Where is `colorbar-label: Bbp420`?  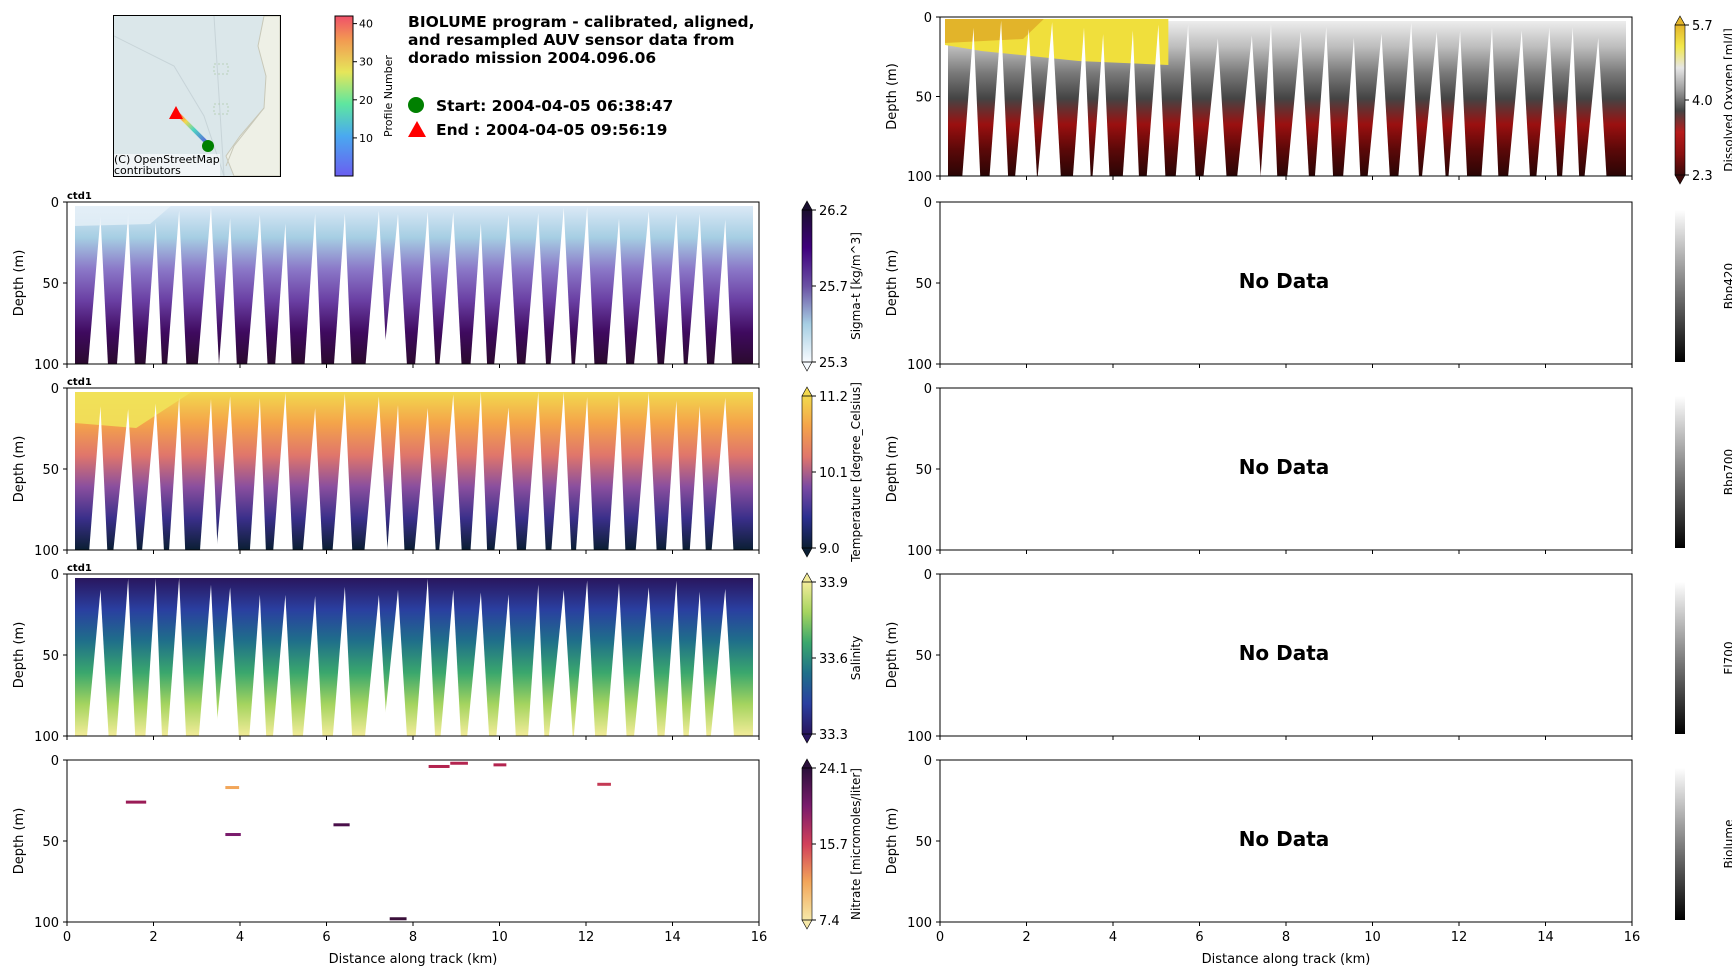 colorbar-label: Bbp420 is located at coordinates (1727, 286).